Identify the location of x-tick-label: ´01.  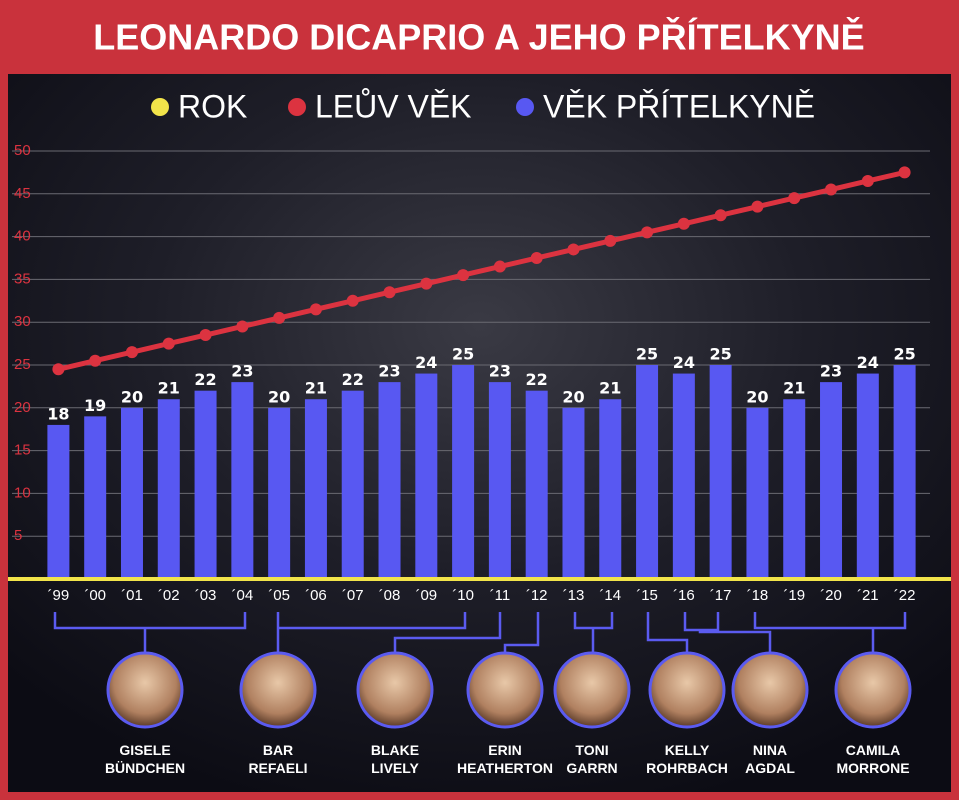
(132, 595).